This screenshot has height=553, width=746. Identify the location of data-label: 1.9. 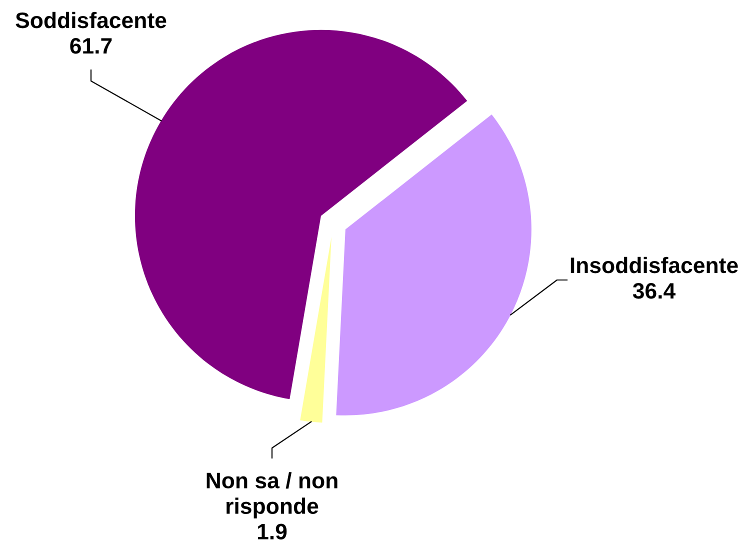
(272, 532).